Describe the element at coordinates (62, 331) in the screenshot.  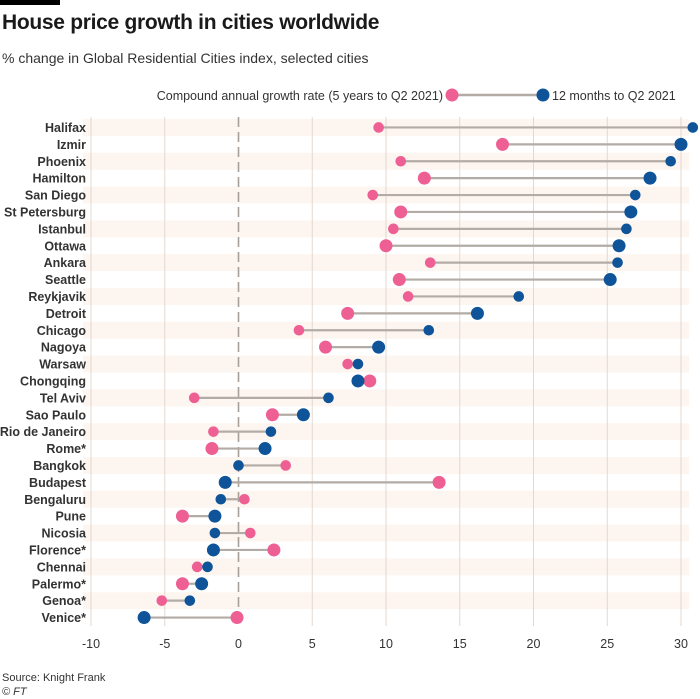
I see `city-label: Chicago` at that location.